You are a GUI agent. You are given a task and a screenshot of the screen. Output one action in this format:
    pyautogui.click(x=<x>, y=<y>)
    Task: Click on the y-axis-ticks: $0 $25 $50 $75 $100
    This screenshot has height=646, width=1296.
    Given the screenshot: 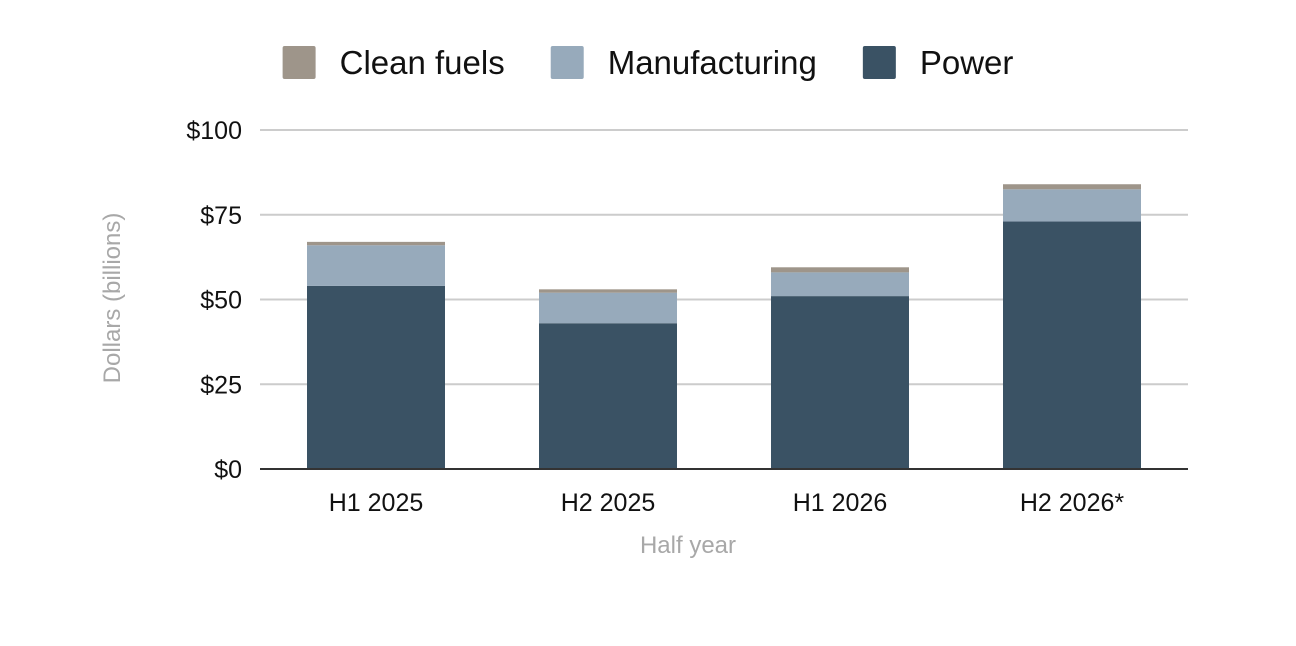 What is the action you would take?
    pyautogui.click(x=214, y=300)
    